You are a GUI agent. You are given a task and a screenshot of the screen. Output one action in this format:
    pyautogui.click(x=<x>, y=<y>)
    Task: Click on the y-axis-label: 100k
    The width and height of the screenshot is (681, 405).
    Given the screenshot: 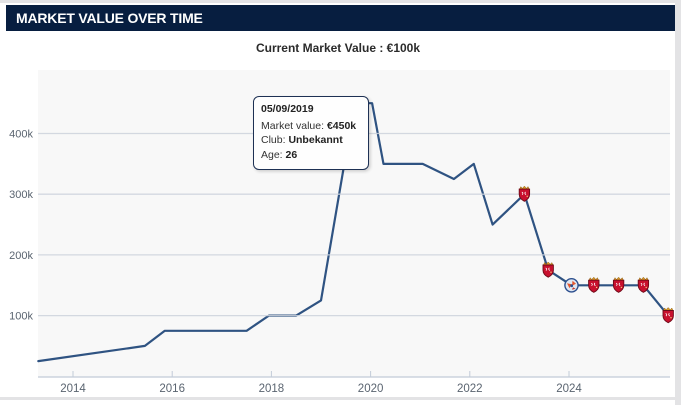 What is the action you would take?
    pyautogui.click(x=21, y=317)
    